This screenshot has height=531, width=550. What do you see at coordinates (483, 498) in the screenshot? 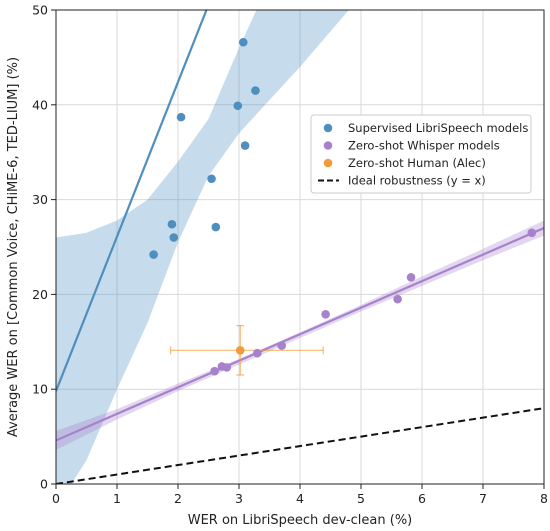
I see `x-tick-label: 7` at bounding box center [483, 498].